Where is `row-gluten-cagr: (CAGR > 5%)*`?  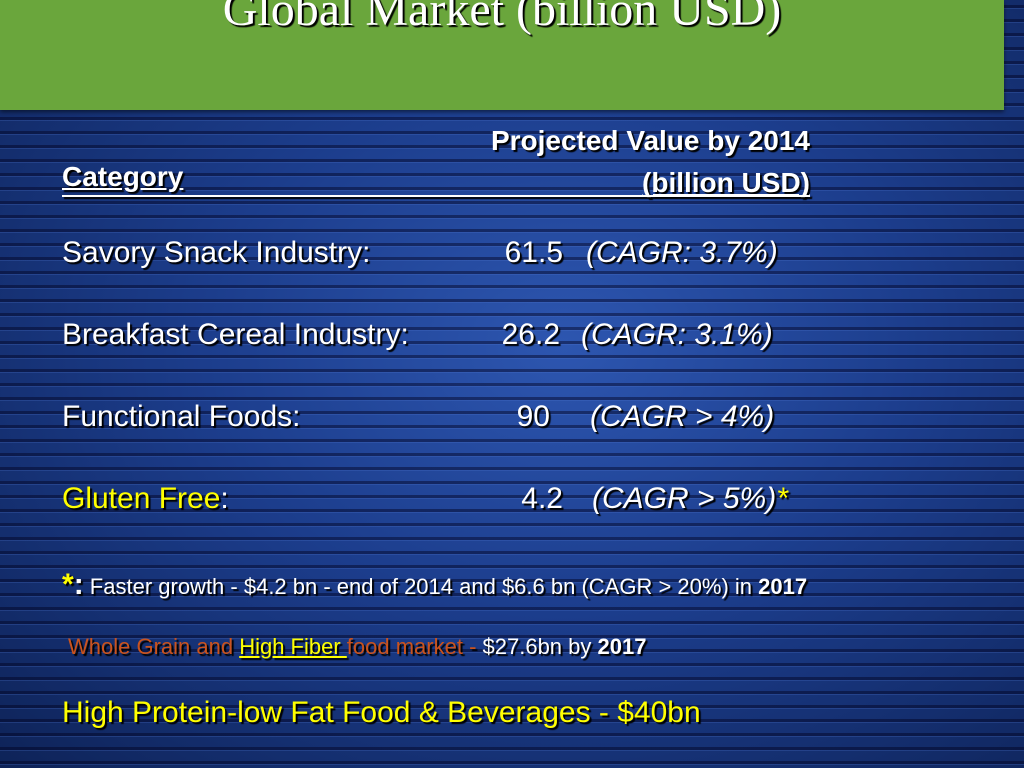
row-gluten-cagr: (CAGR > 5%)* is located at coordinates (690, 499).